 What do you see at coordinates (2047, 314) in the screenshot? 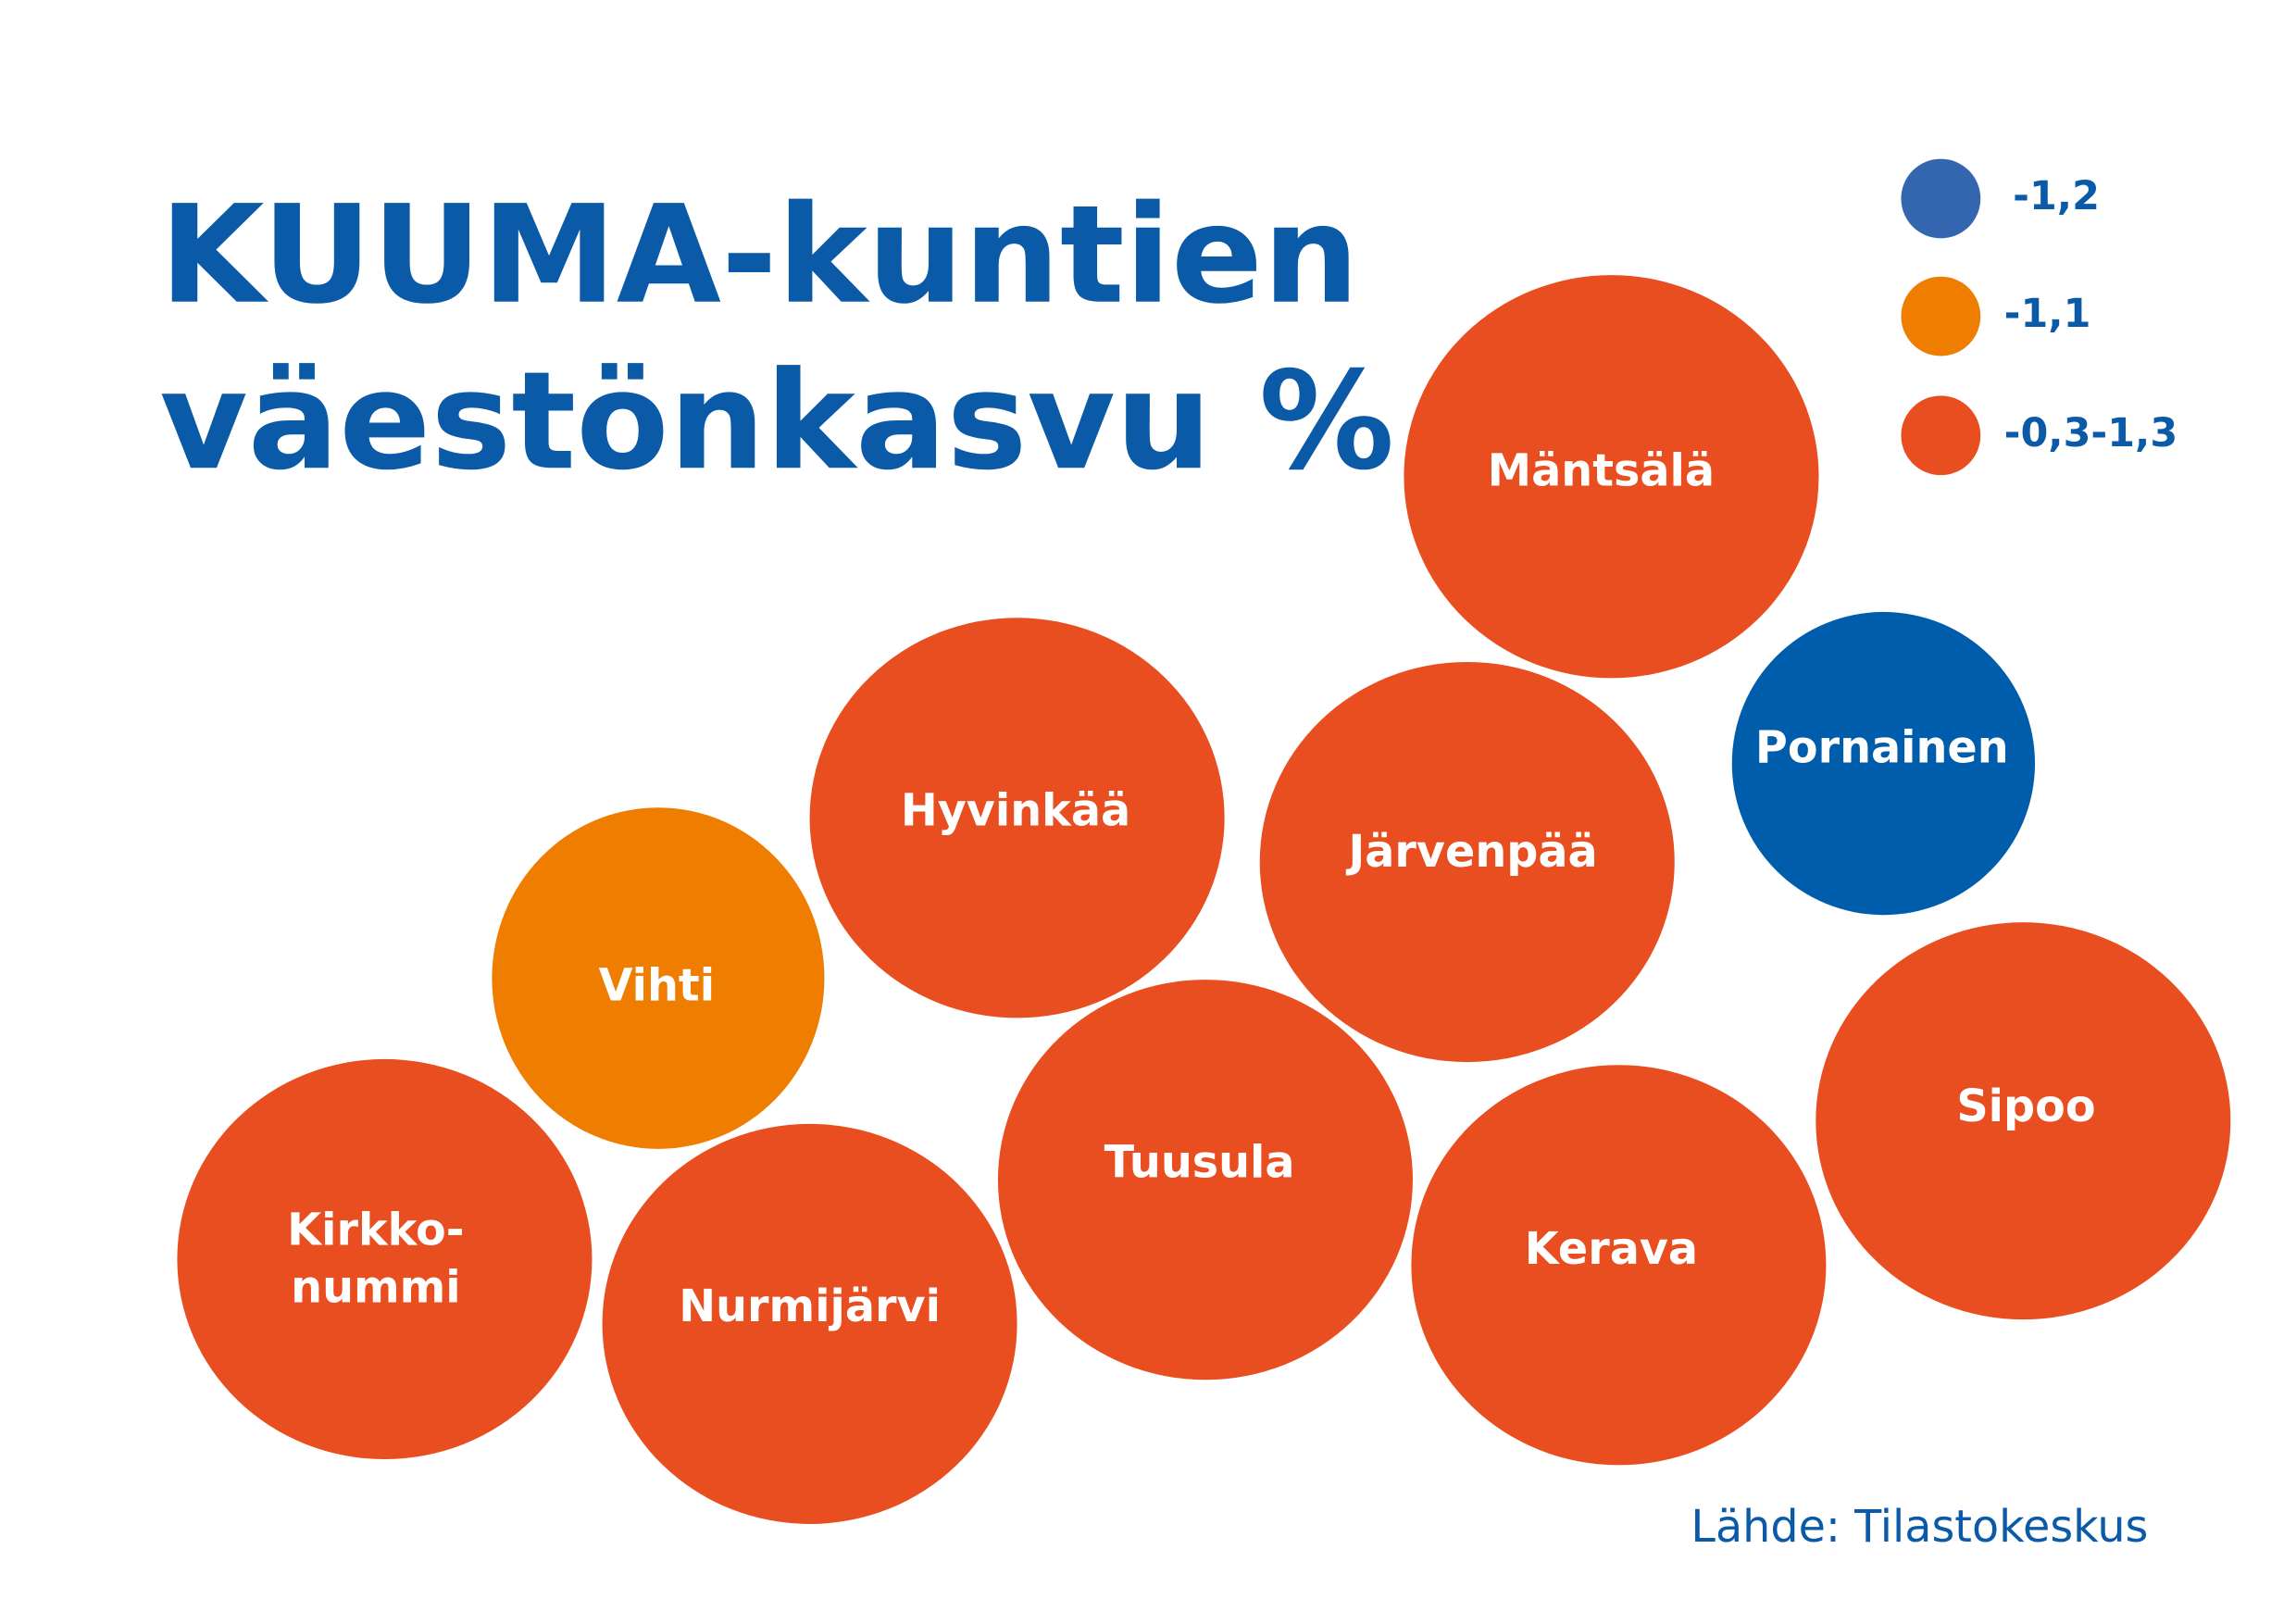
I see `legend-label: -1,1` at bounding box center [2047, 314].